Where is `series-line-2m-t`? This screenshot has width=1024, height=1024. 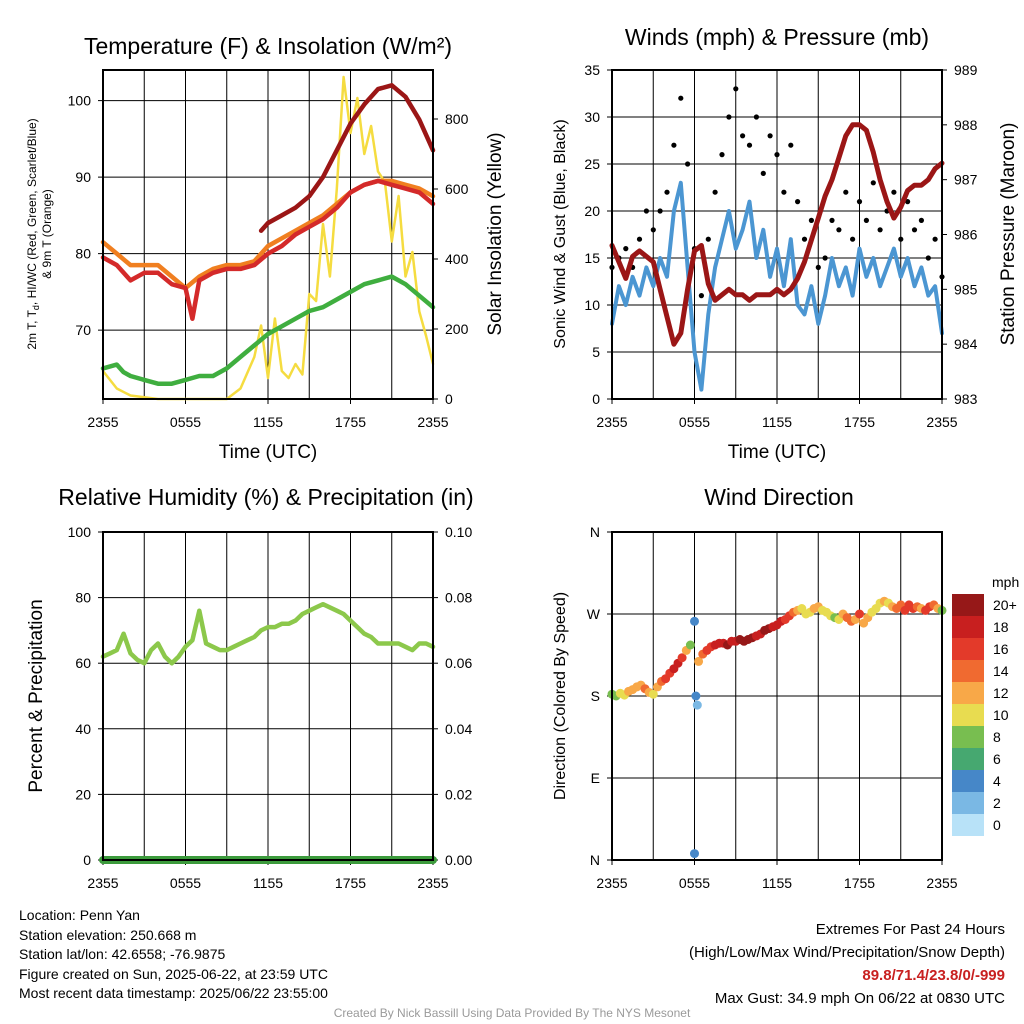 series-line-2m-t is located at coordinates (268, 249).